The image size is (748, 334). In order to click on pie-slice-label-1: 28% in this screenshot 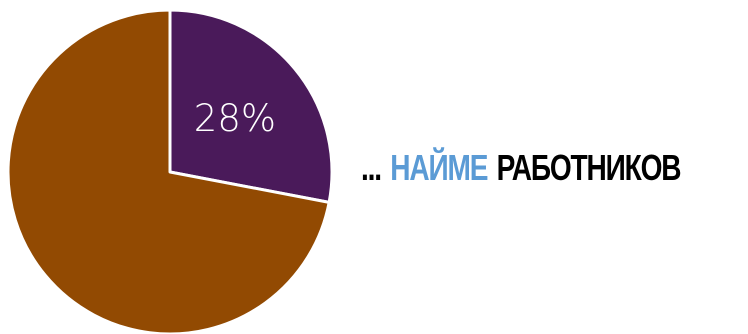, I will do `click(235, 118)`.